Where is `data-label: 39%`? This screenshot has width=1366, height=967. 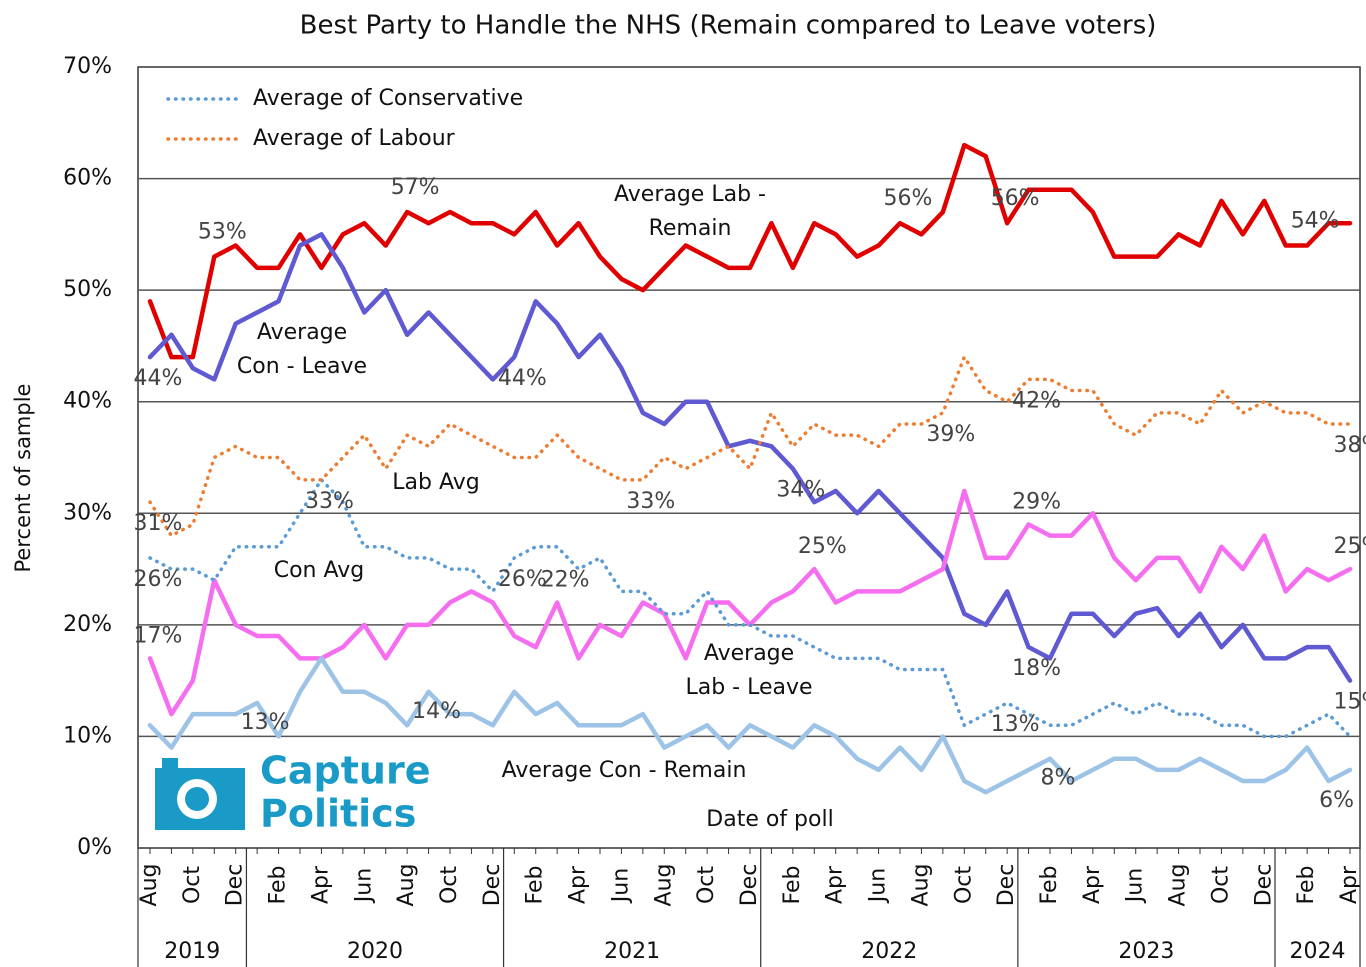
data-label: 39% is located at coordinates (950, 434).